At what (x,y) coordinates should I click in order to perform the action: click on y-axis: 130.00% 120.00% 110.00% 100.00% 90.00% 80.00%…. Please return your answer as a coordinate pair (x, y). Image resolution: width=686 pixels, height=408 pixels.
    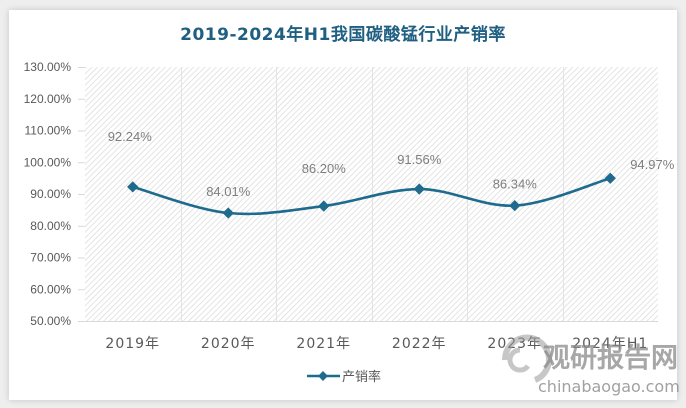
    Looking at the image, I should click on (54, 194).